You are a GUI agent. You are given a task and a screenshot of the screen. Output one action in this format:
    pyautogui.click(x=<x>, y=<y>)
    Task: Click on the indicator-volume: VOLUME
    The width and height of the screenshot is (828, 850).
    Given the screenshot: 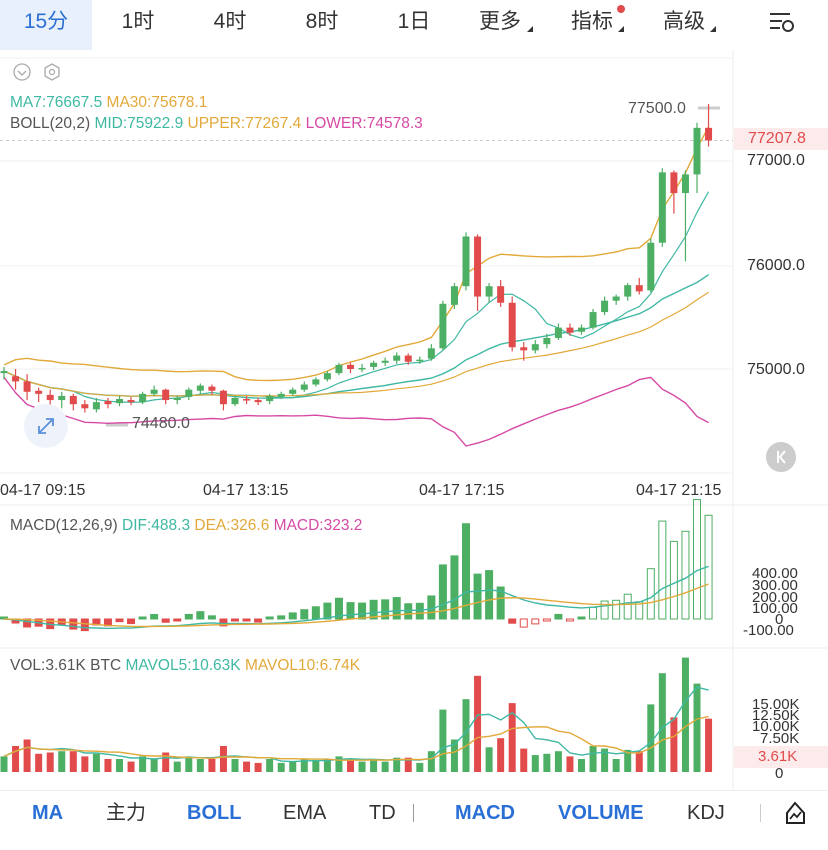 What is the action you would take?
    pyautogui.click(x=601, y=813)
    